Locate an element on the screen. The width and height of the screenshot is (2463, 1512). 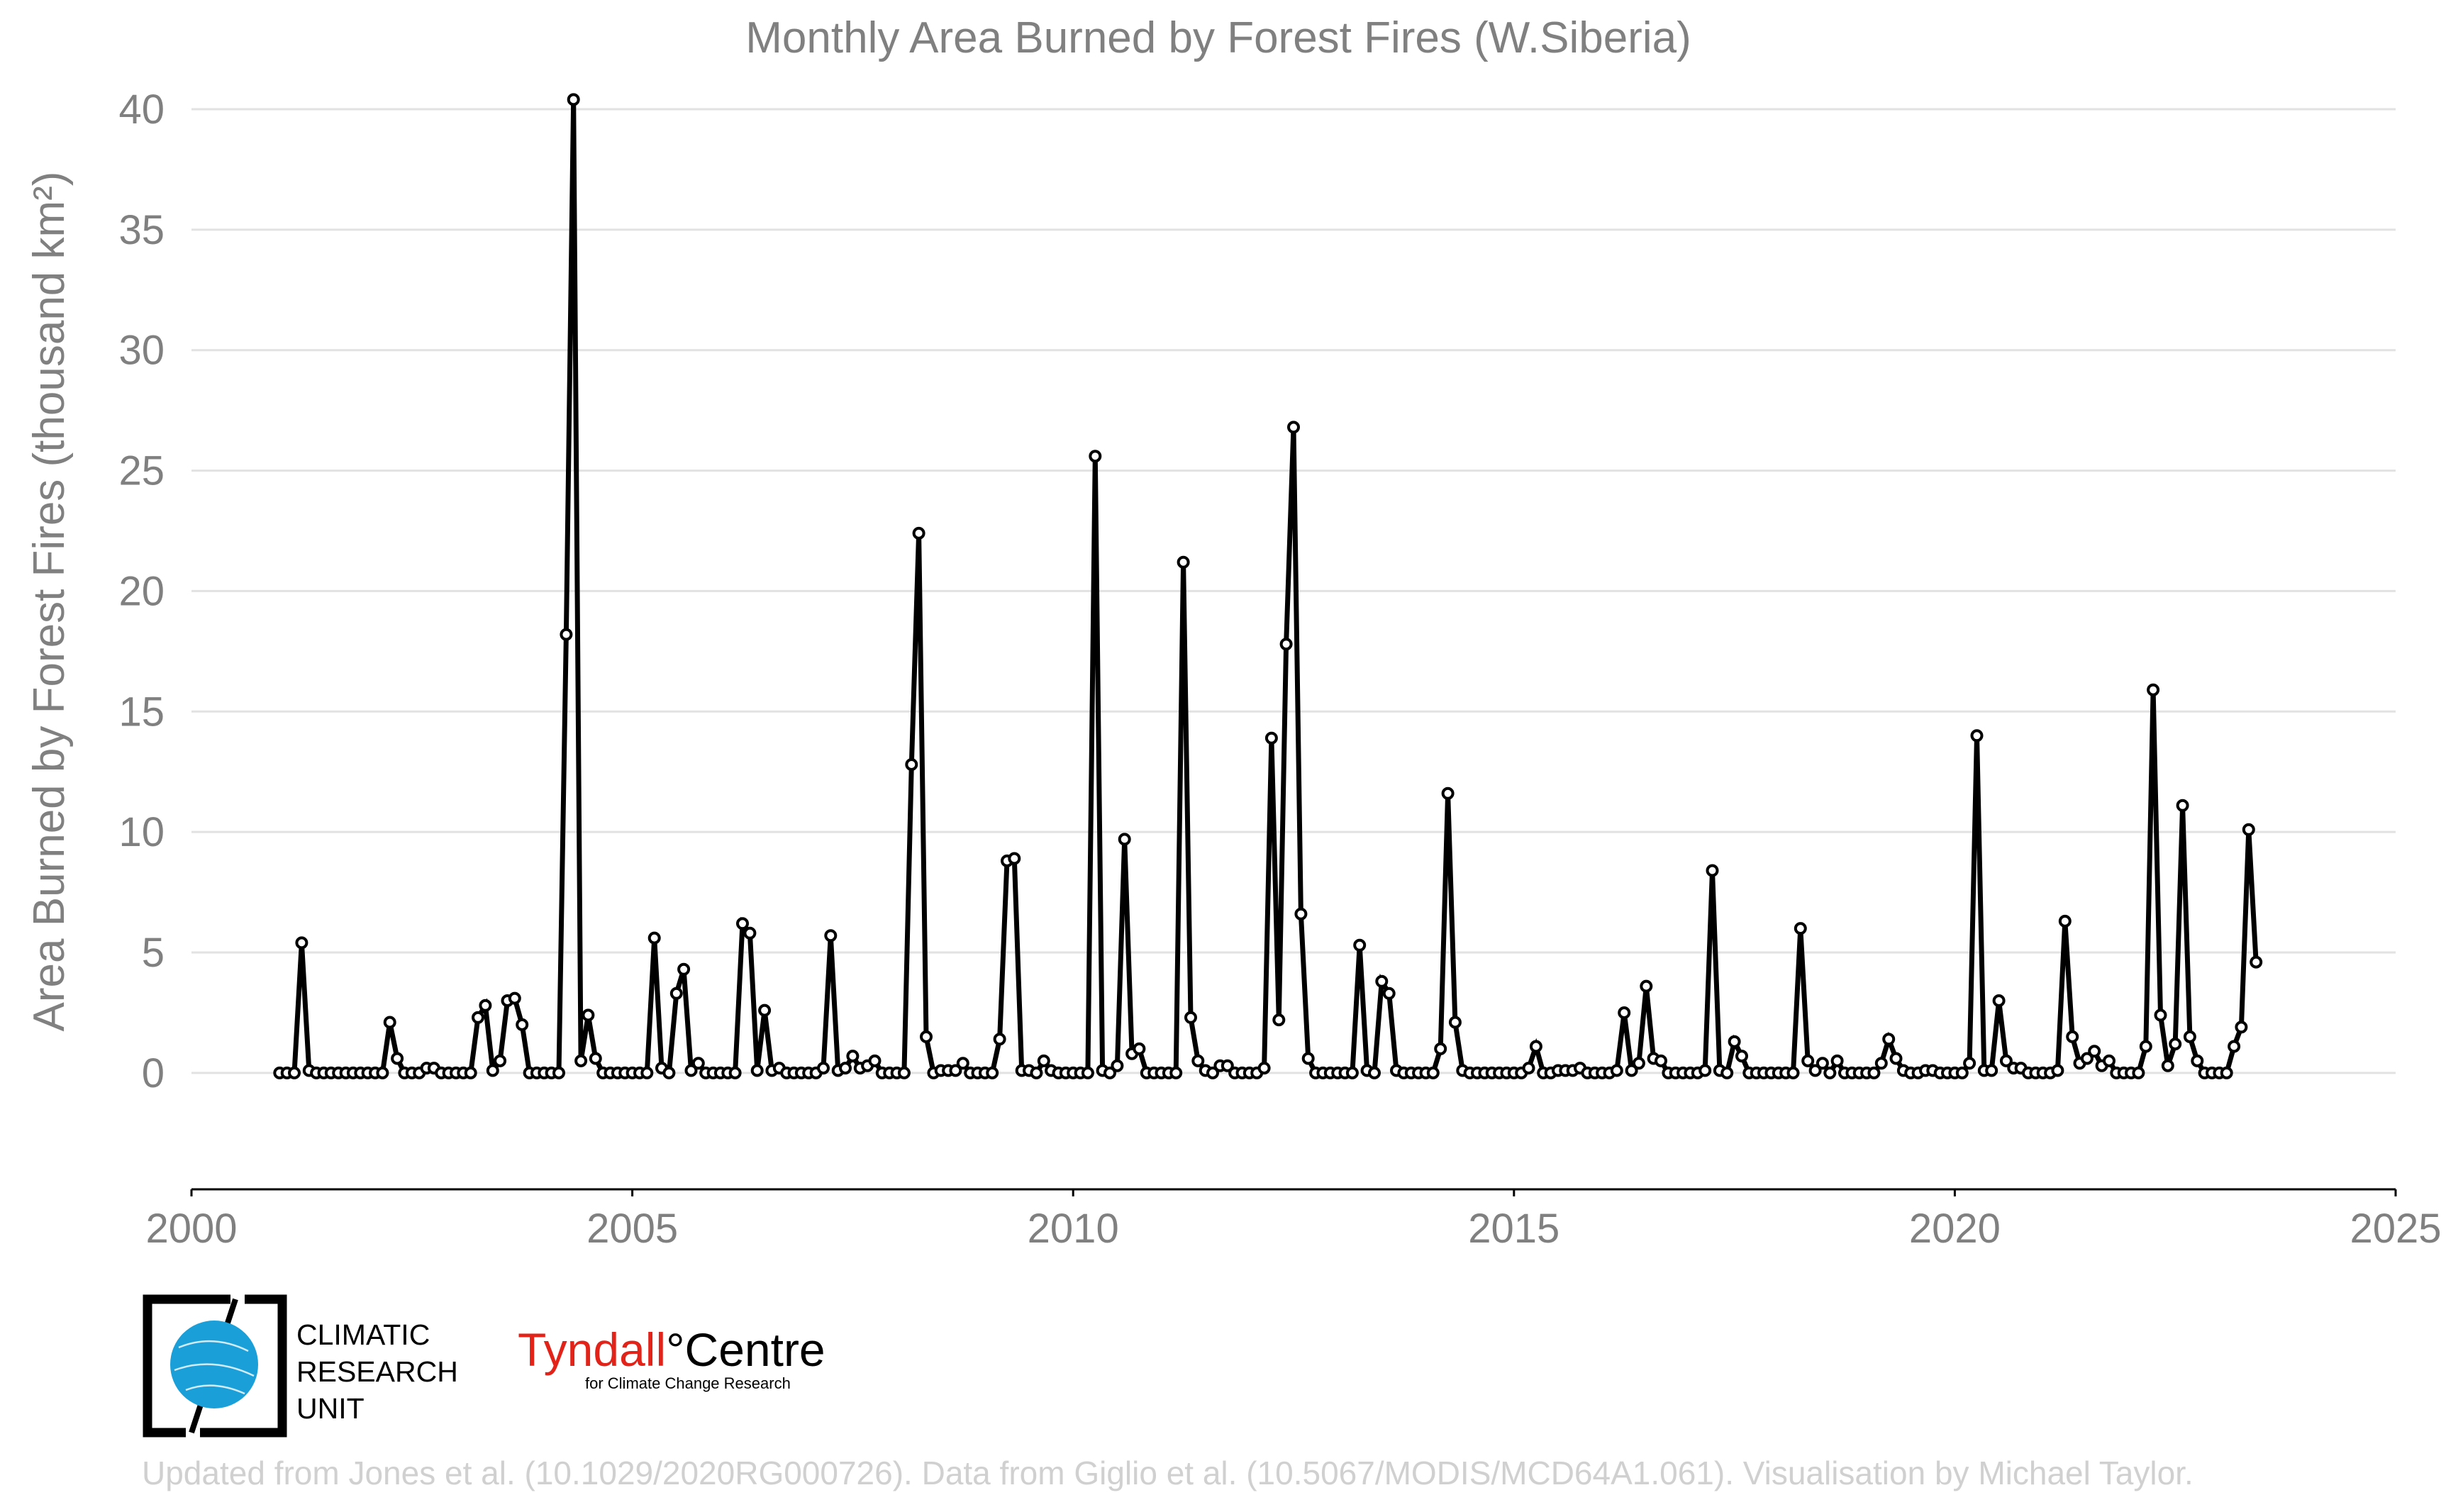
cru-line-2: RESEARCH is located at coordinates (377, 1371).